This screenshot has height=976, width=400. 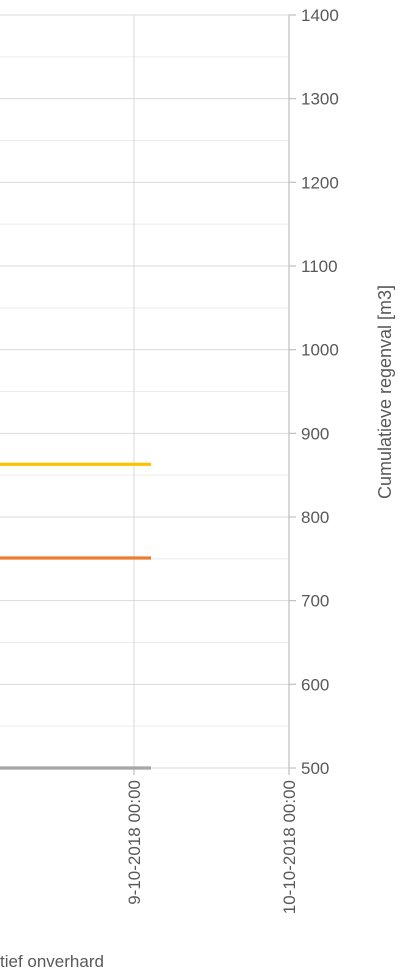 I want to click on x-tick-label: 10-10-2018 00:00, so click(x=289, y=847).